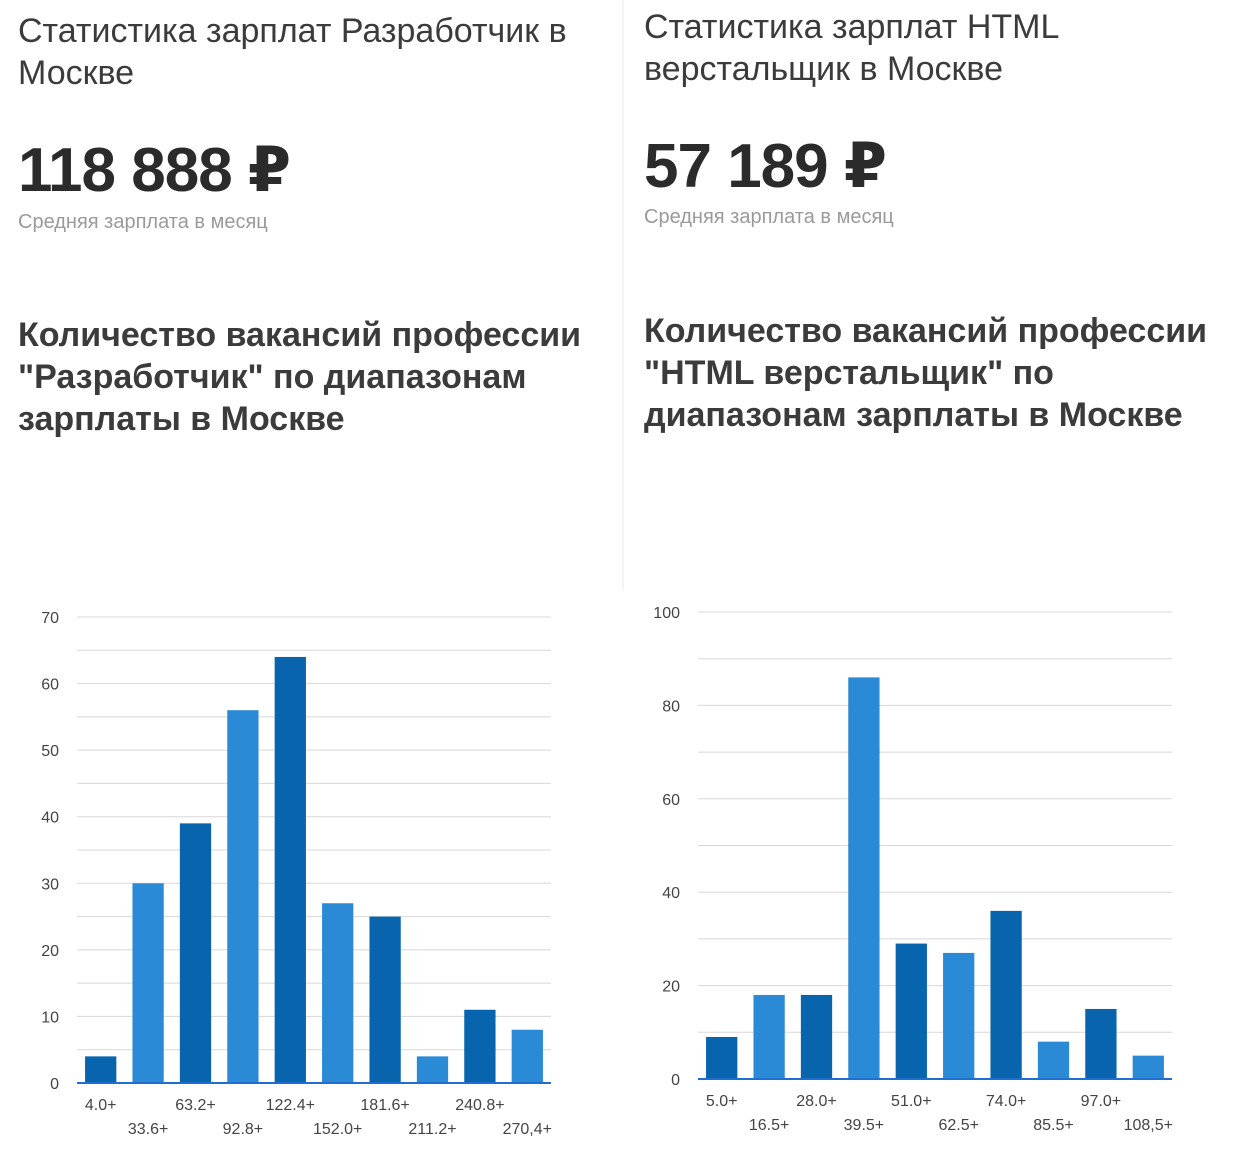 This screenshot has height=1154, width=1246. I want to click on y-tick-label: 10, so click(50, 1017).